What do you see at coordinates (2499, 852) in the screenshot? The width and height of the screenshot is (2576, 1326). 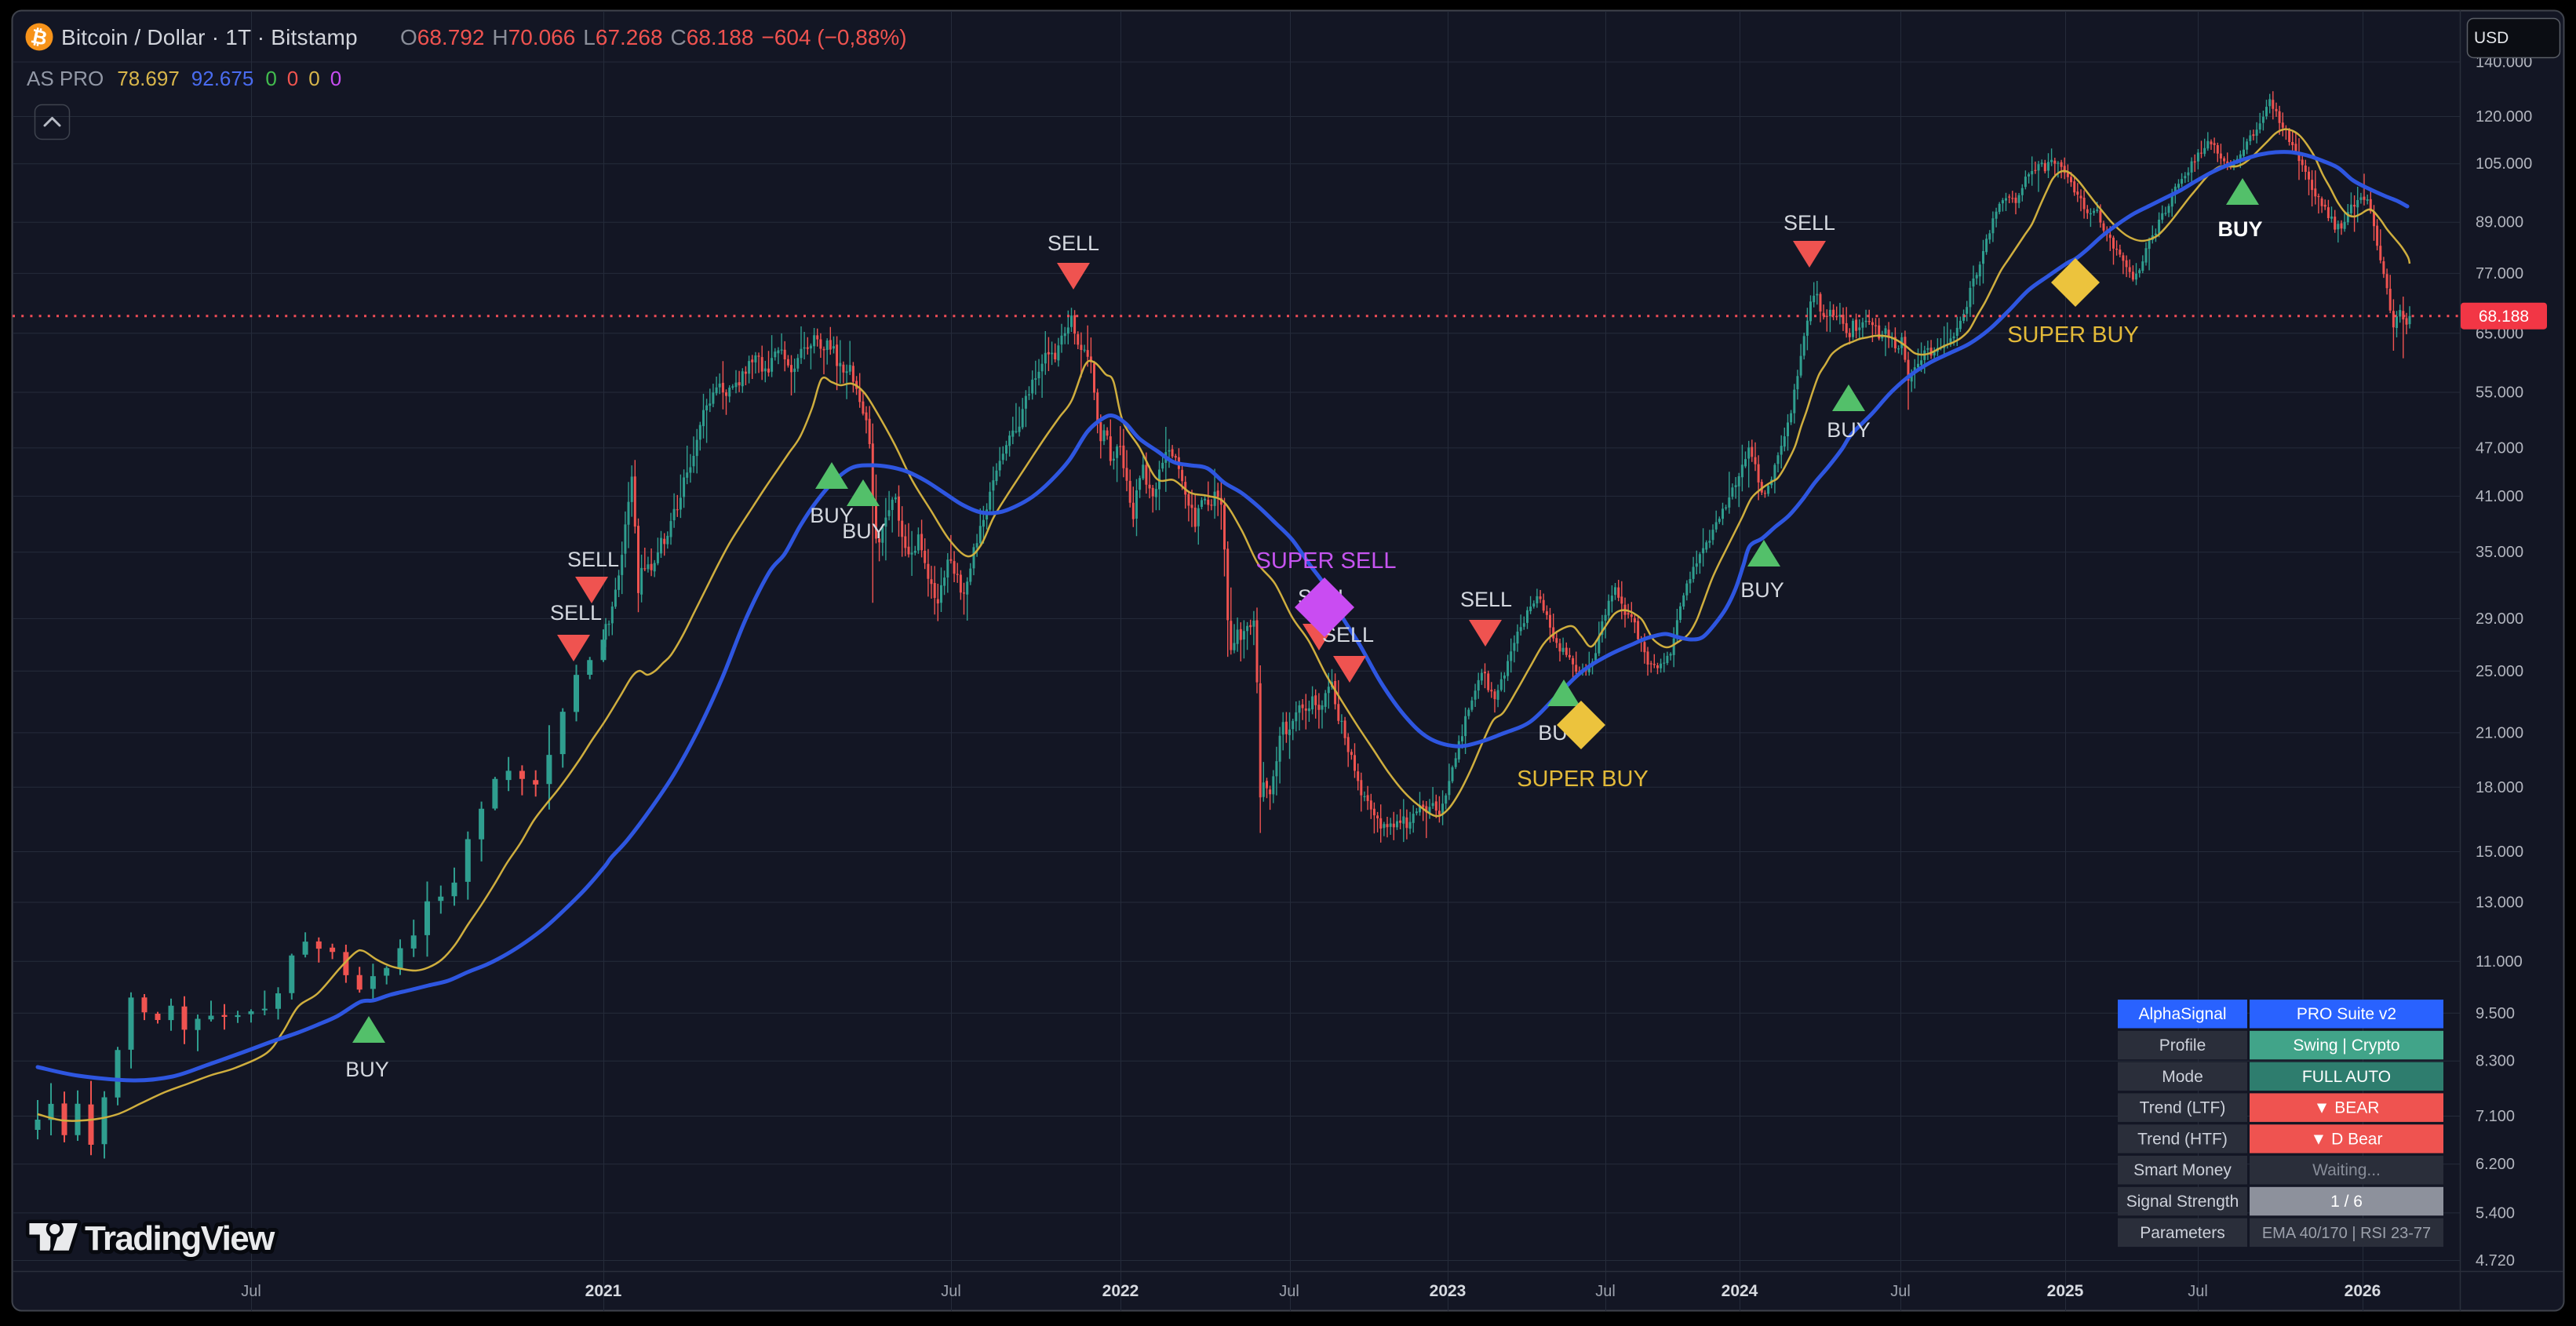 I see `svg-text: 15.000` at bounding box center [2499, 852].